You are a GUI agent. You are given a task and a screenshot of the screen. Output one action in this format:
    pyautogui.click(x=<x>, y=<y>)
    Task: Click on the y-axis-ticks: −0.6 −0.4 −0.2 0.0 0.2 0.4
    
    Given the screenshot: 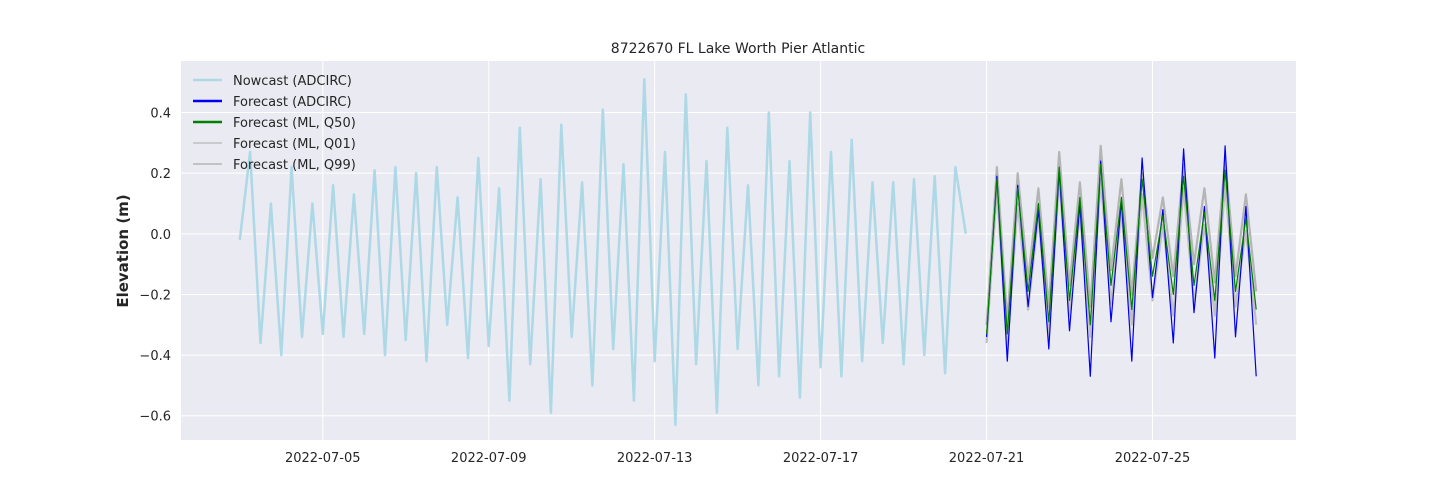 What is the action you would take?
    pyautogui.click(x=155, y=266)
    